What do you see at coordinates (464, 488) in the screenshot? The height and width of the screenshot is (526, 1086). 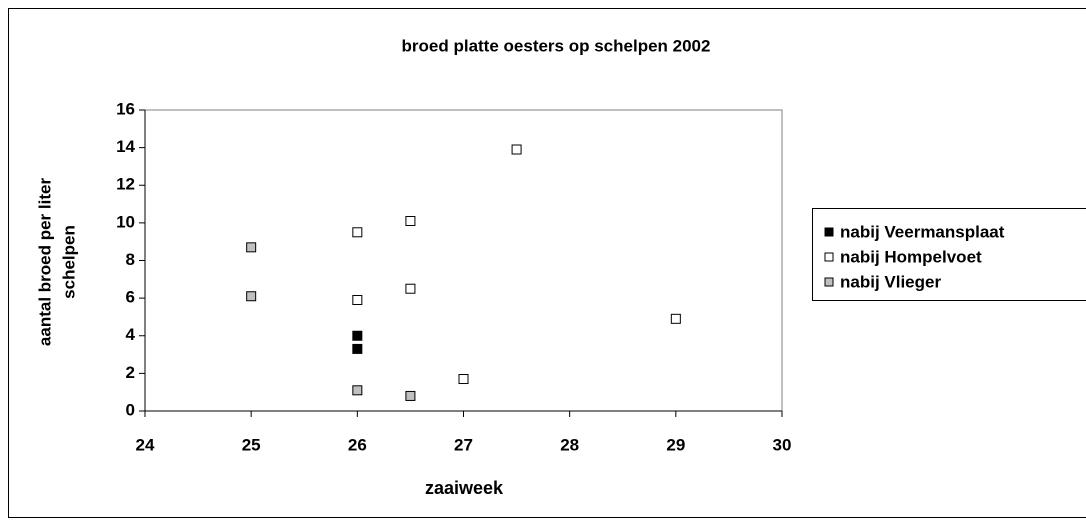 I see `x-axis-label: zaaiweek` at bounding box center [464, 488].